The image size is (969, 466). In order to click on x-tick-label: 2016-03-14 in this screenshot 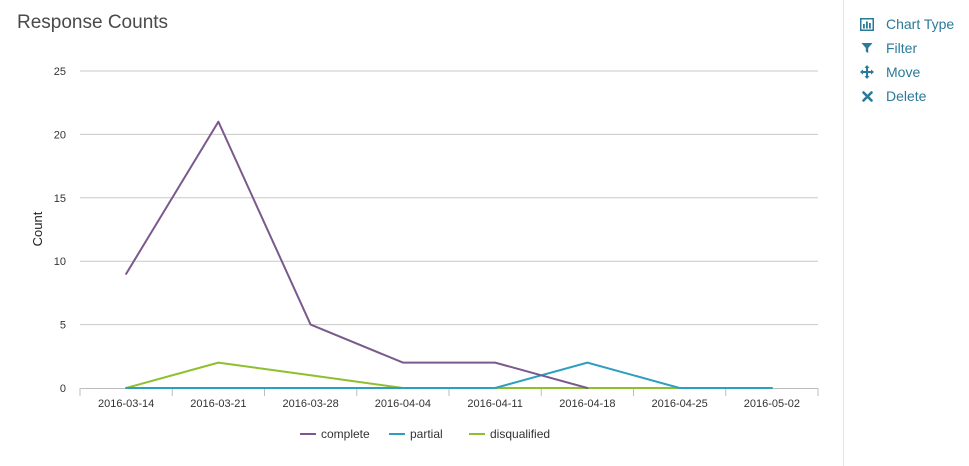, I will do `click(126, 404)`.